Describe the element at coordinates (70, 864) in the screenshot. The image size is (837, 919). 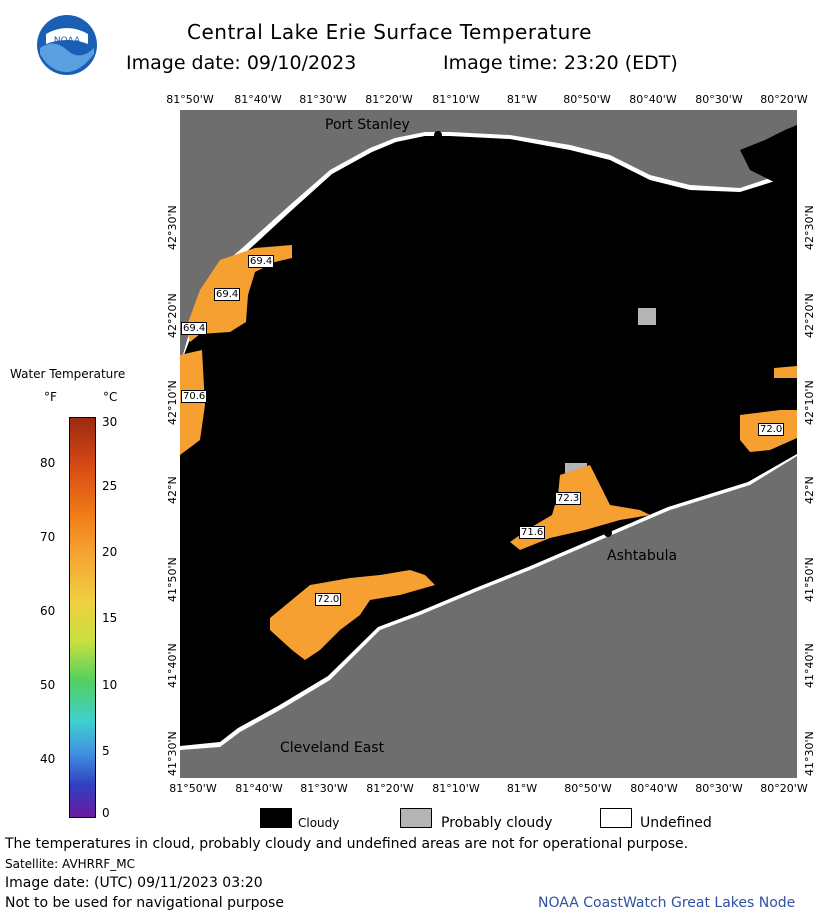
I see `footer-satellite: Satellite: AVHRRF_MC` at that location.